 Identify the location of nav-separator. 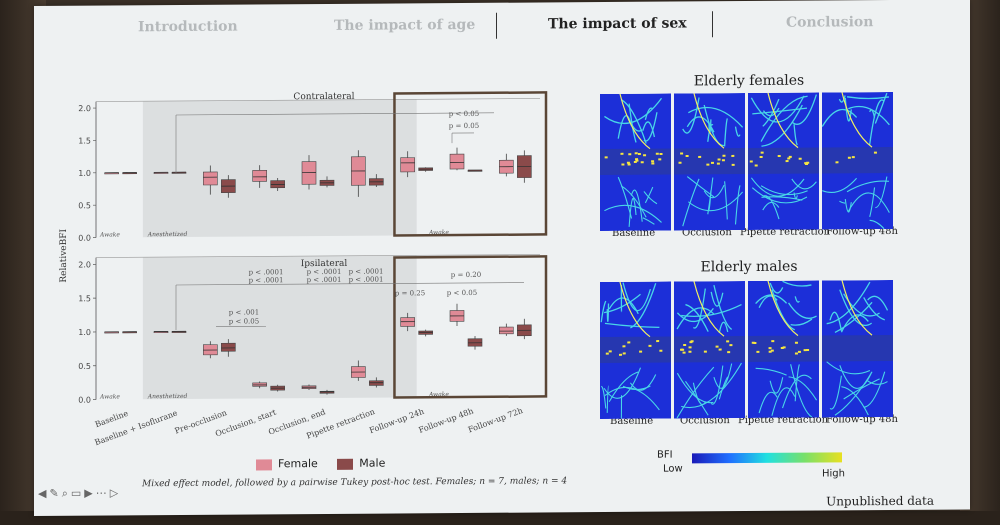
(712, 24).